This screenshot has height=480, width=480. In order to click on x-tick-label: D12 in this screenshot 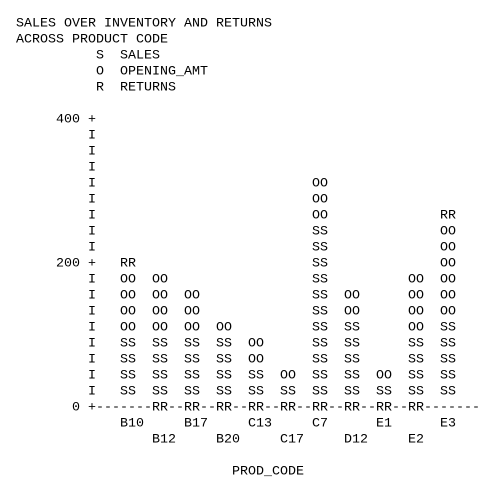, I will do `click(356, 440)`.